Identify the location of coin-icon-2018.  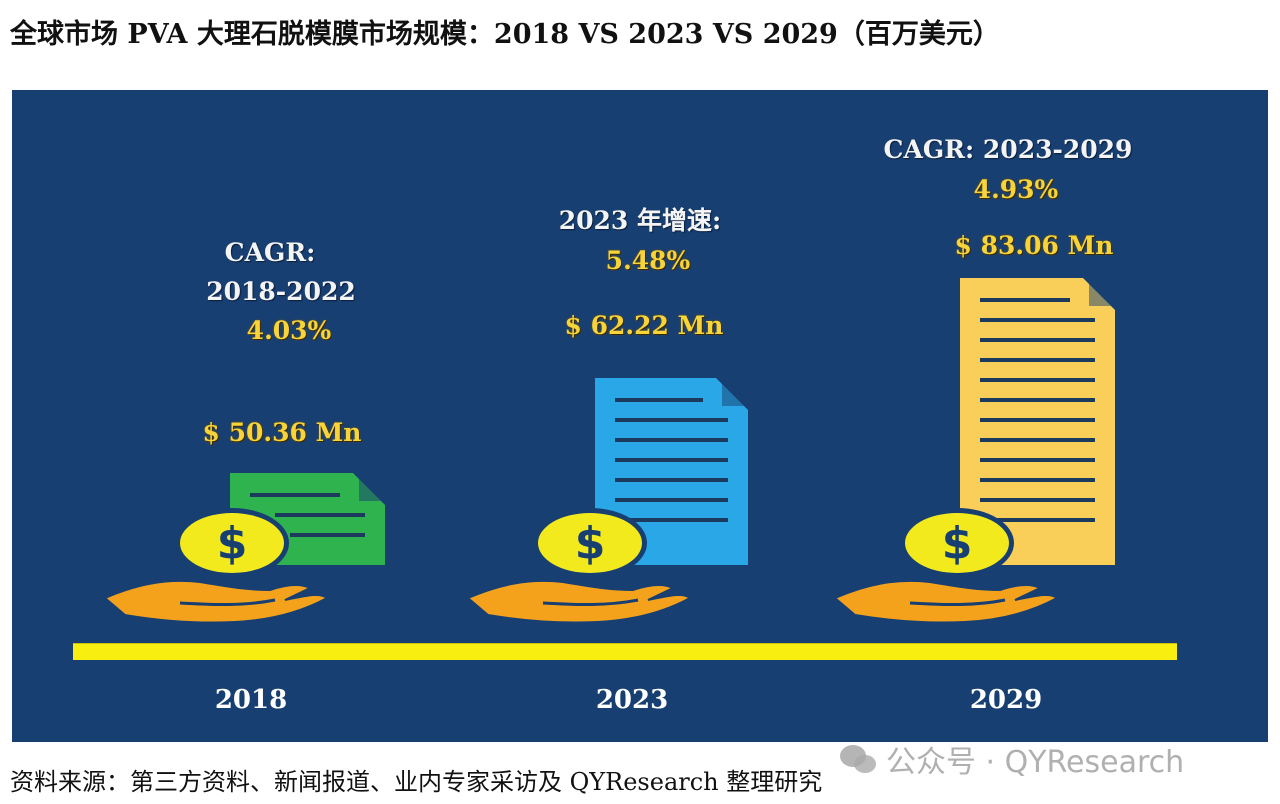
(232, 543).